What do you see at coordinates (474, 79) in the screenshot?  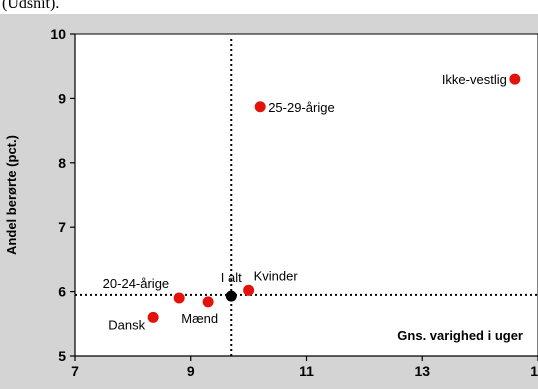 I see `data-point-label: Ikke-vestlig` at bounding box center [474, 79].